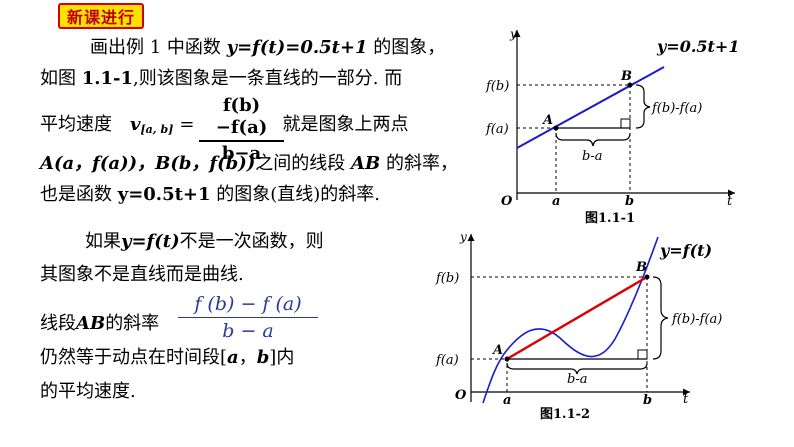 The width and height of the screenshot is (794, 447). What do you see at coordinates (577, 368) in the screenshot?
I see `fig2-horizontal-brace` at bounding box center [577, 368].